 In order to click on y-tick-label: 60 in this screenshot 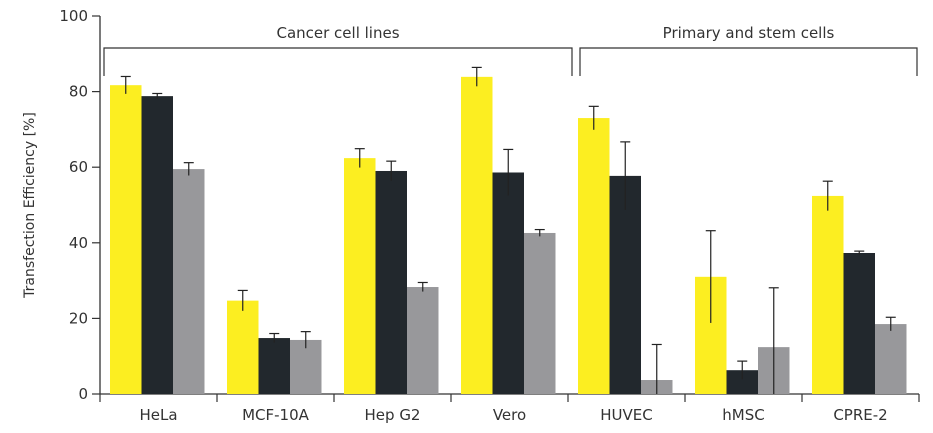, I will do `click(78, 167)`.